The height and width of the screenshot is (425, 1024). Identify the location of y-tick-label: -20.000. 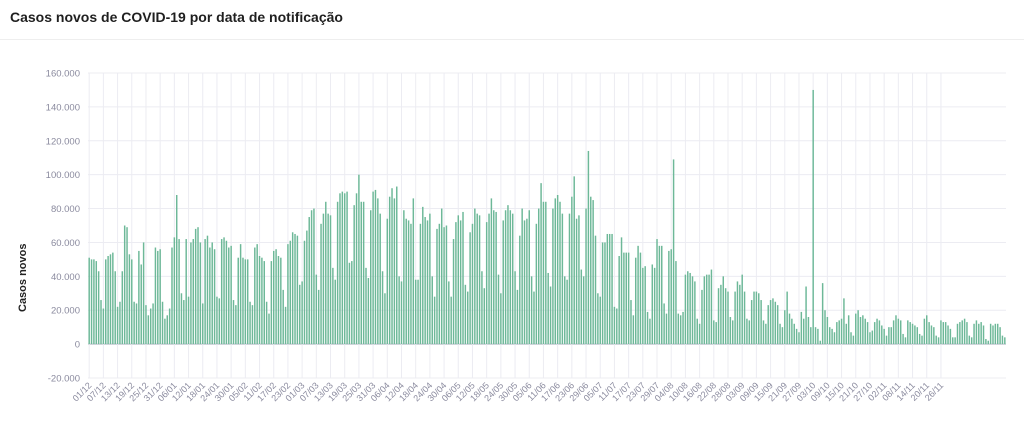
(64, 379).